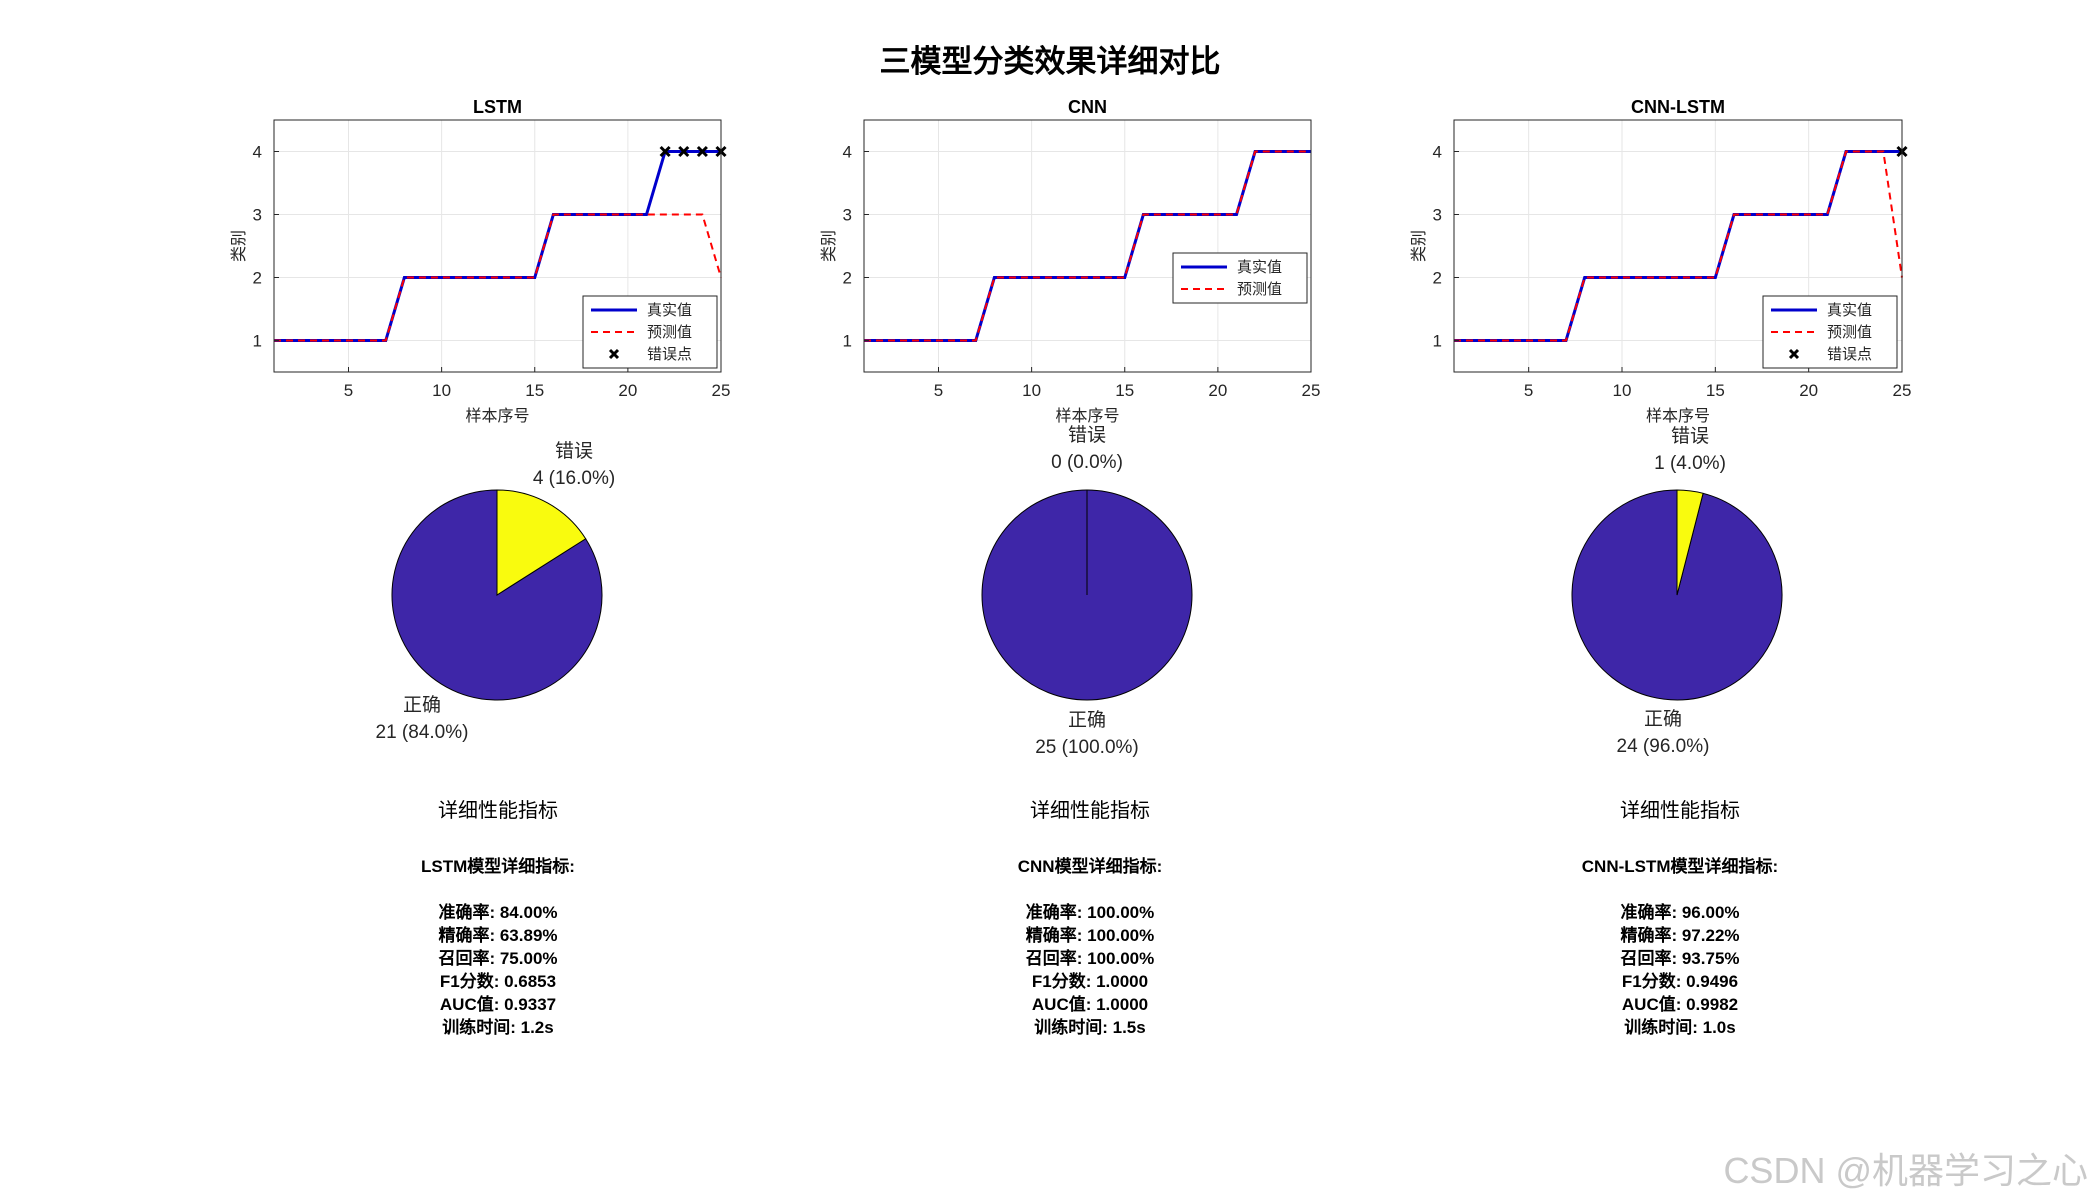  I want to click on pie-chart-cnn-lstm: 错误 1 (4.0%) 正确 24 (96.0%), so click(1677, 591).